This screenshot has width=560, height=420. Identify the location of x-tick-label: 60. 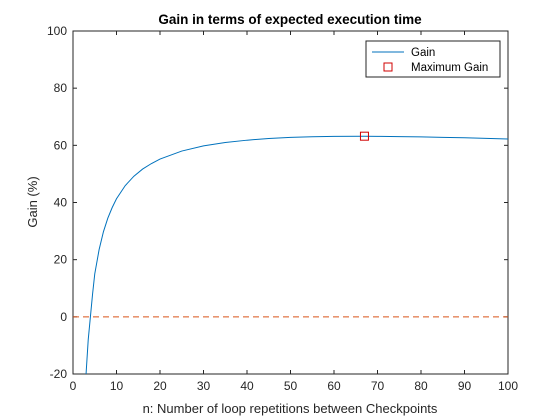
(334, 386).